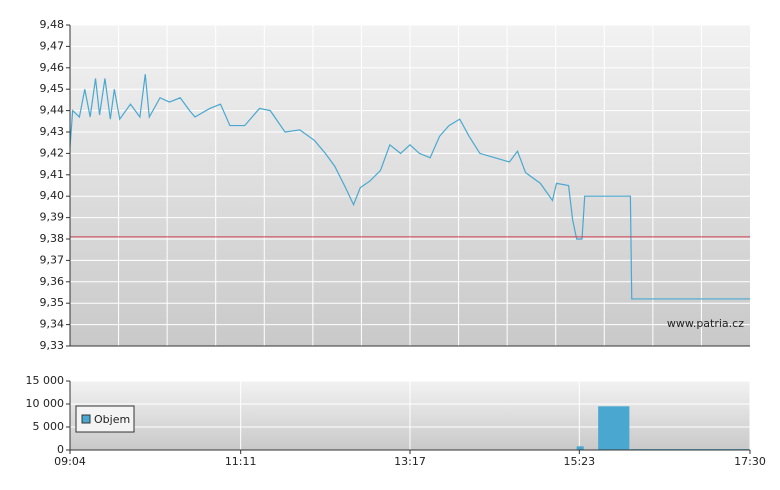  What do you see at coordinates (241, 461) in the screenshot?
I see `x-tick-label: 11:11` at bounding box center [241, 461].